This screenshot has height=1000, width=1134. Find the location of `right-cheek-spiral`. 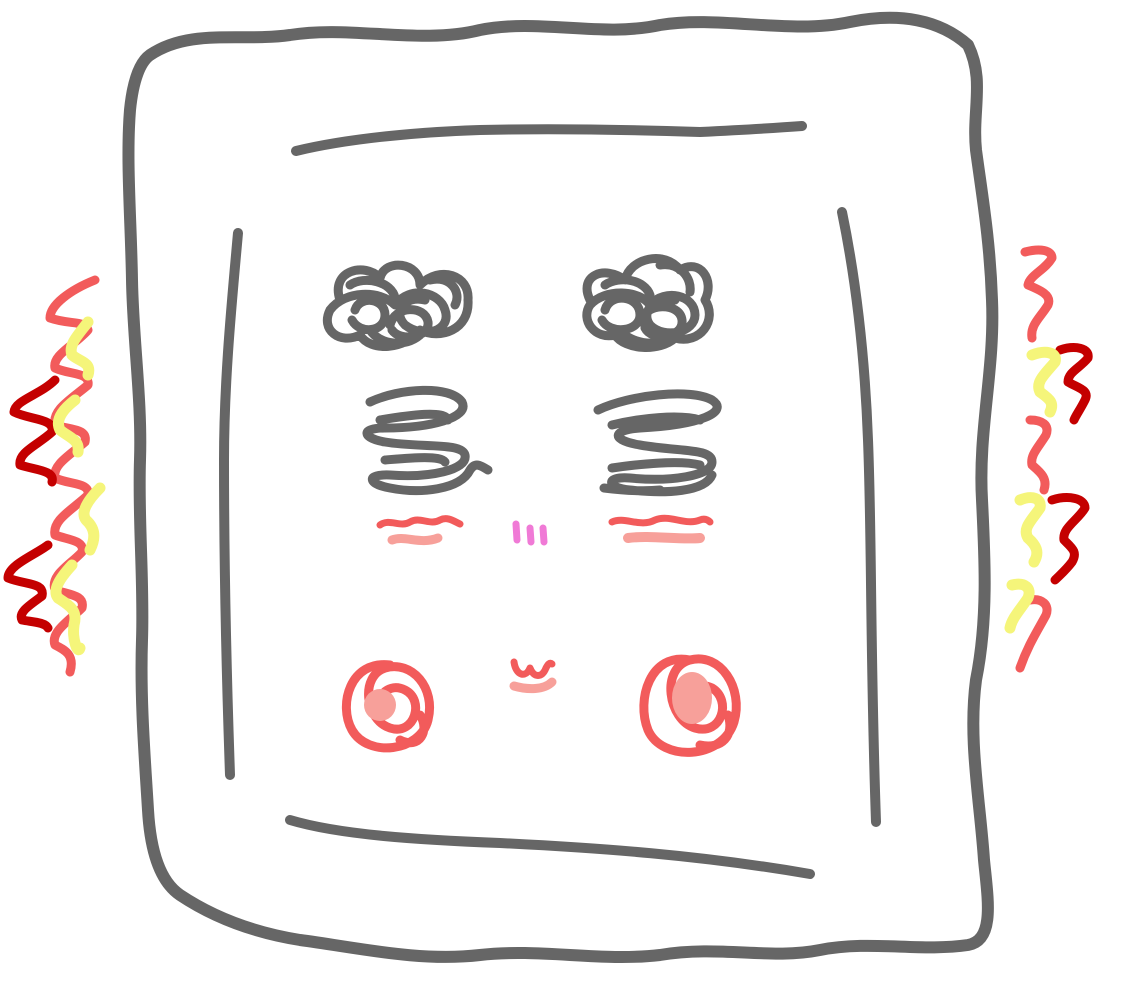

right-cheek-spiral is located at coordinates (657, 443).